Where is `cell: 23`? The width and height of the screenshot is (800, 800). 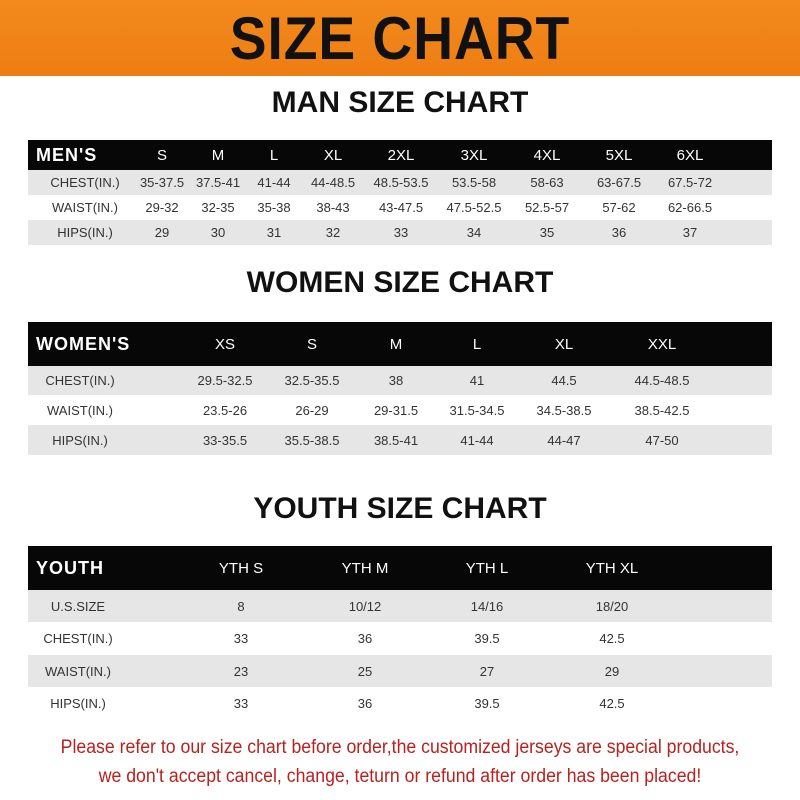 cell: 23 is located at coordinates (241, 671).